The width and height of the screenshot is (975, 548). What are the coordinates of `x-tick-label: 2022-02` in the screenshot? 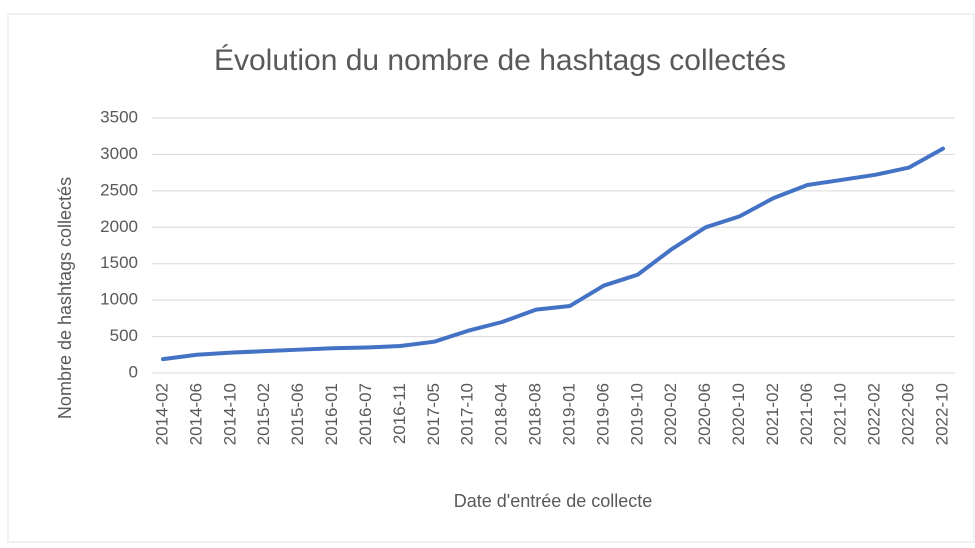 It's located at (874, 414).